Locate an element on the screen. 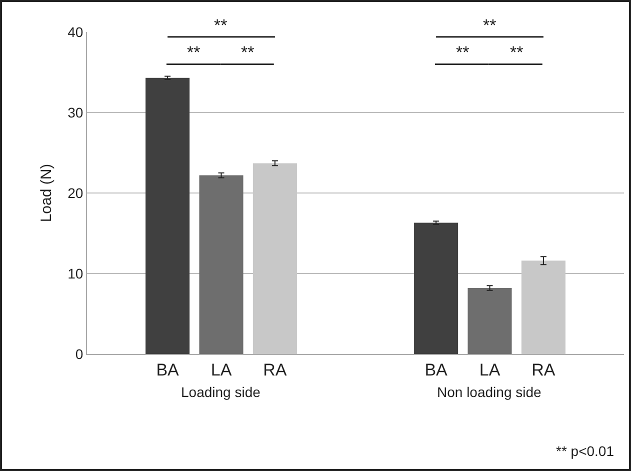  y-tick-label: 30 is located at coordinates (76, 112).